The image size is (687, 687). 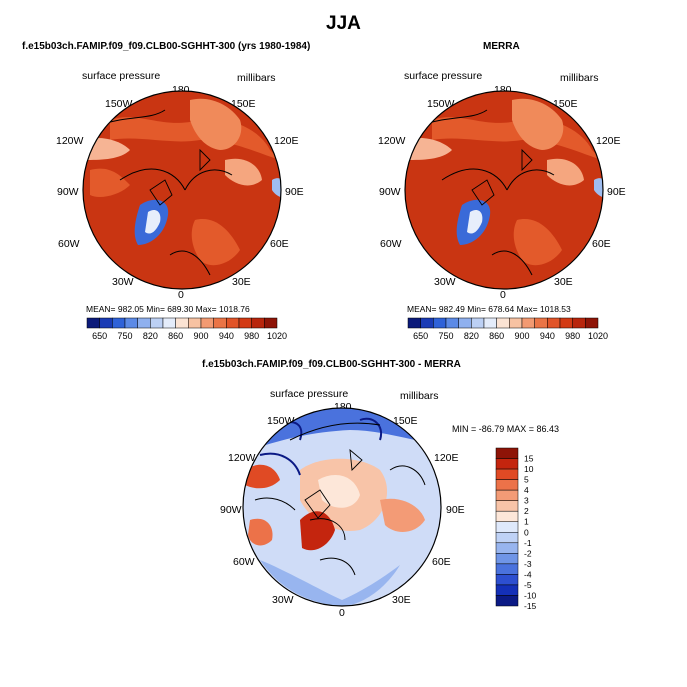 What do you see at coordinates (294, 192) in the screenshot?
I see `p1-lon-90e: 90E` at bounding box center [294, 192].